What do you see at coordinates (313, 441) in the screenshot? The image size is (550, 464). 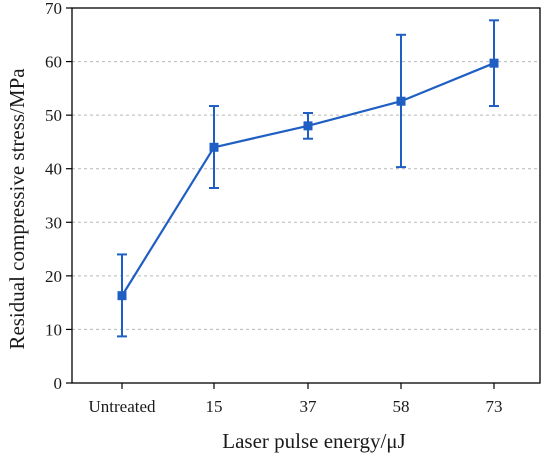 I see `x-axis-label: Laser pulse energy/μJ` at bounding box center [313, 441].